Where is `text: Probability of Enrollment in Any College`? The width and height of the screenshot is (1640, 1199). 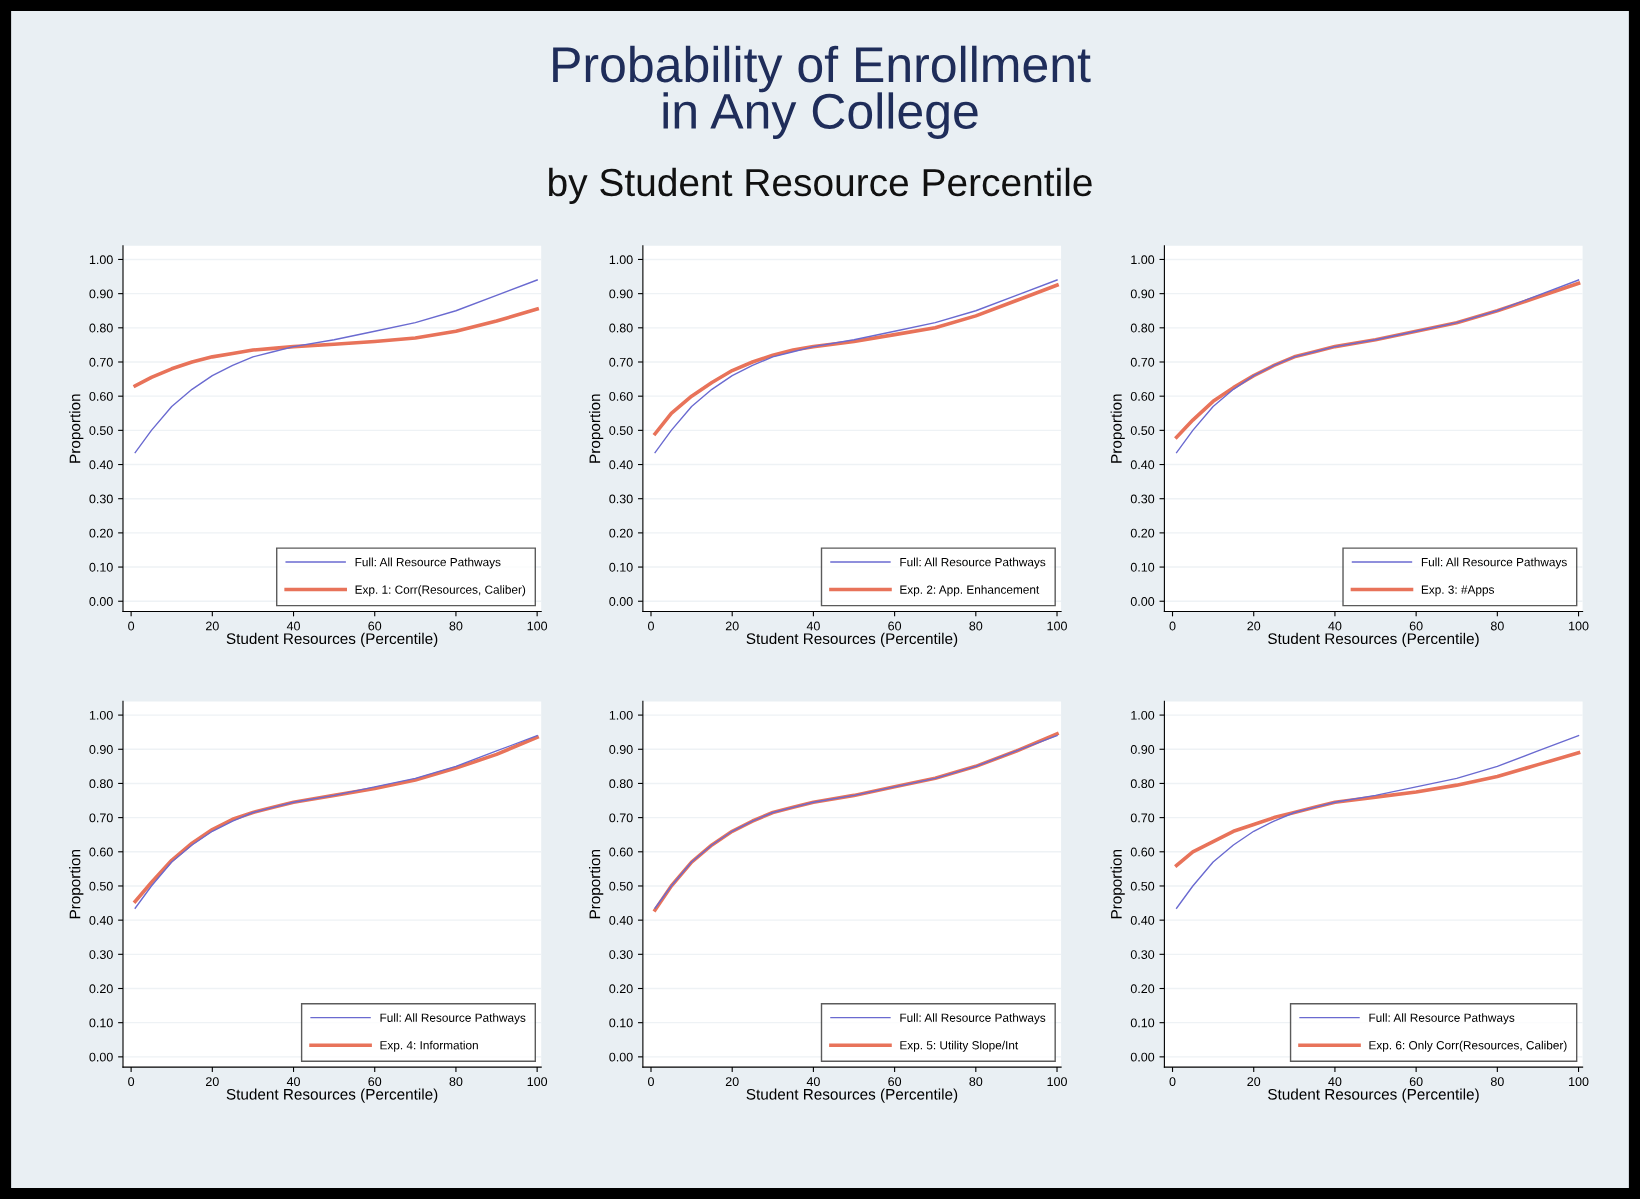 text: Probability of Enrollment in Any College is located at coordinates (822, 92).